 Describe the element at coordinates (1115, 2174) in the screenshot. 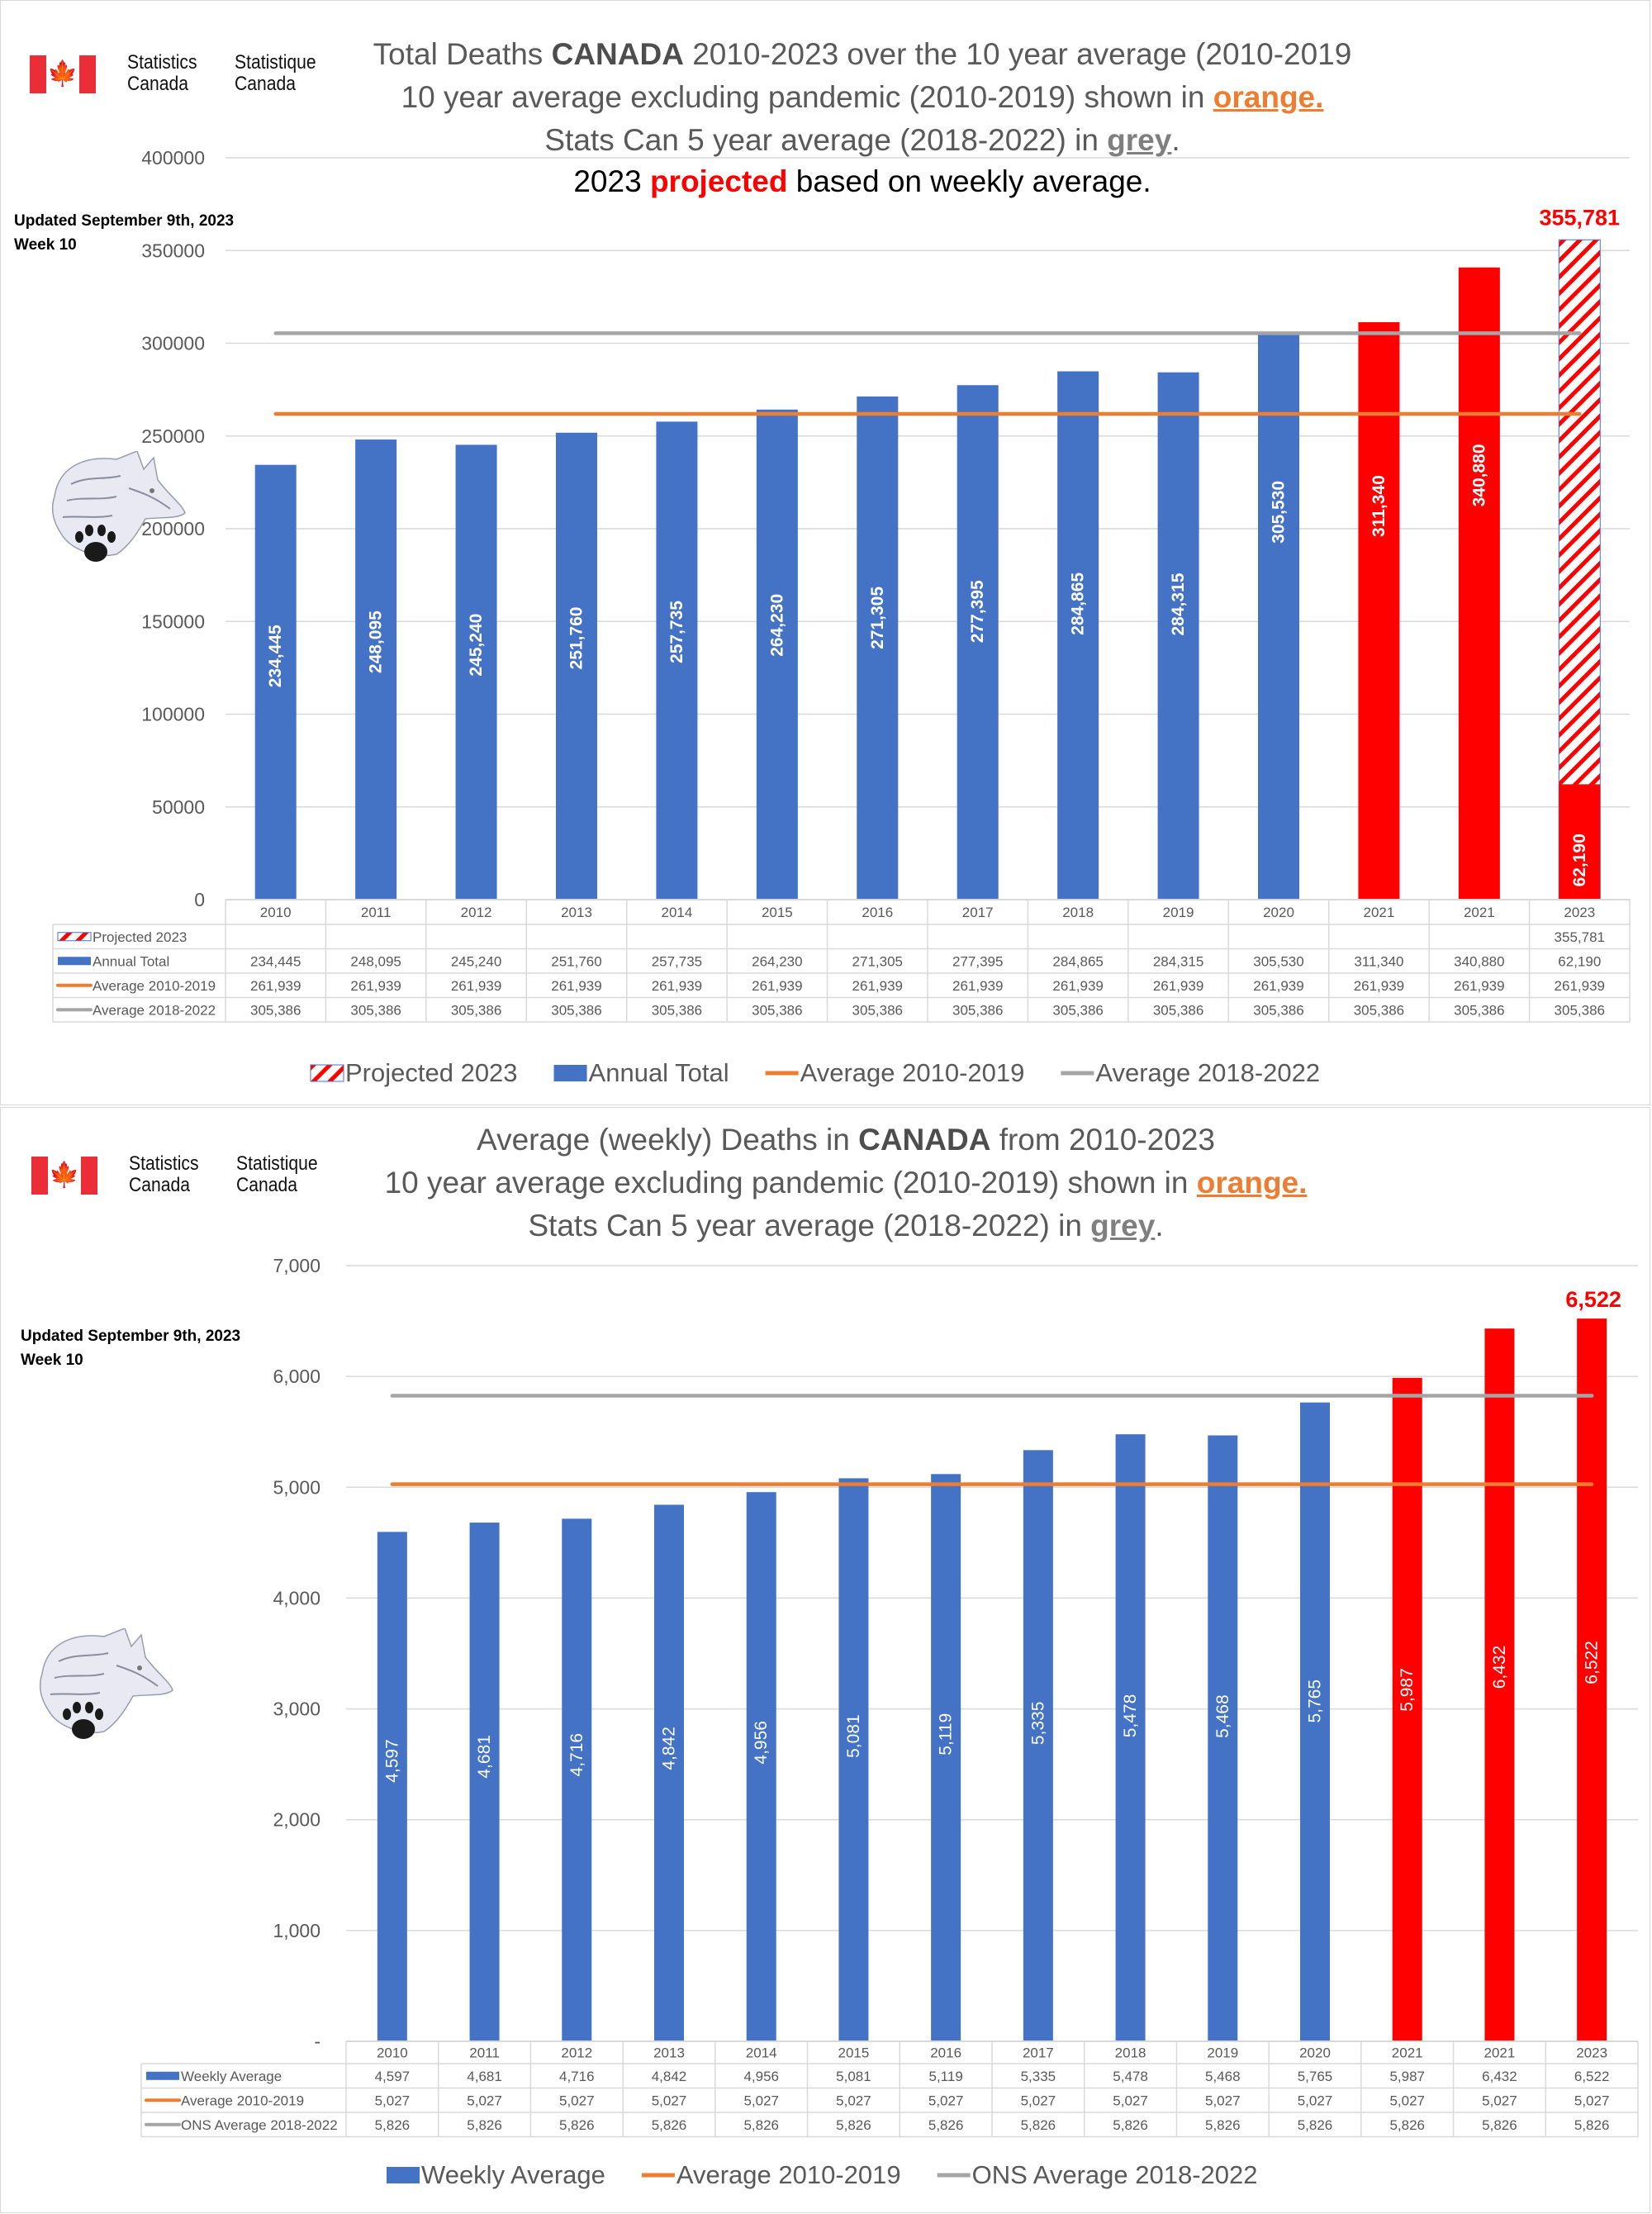

I see `legend-label: ONS Average 2018-2022` at that location.